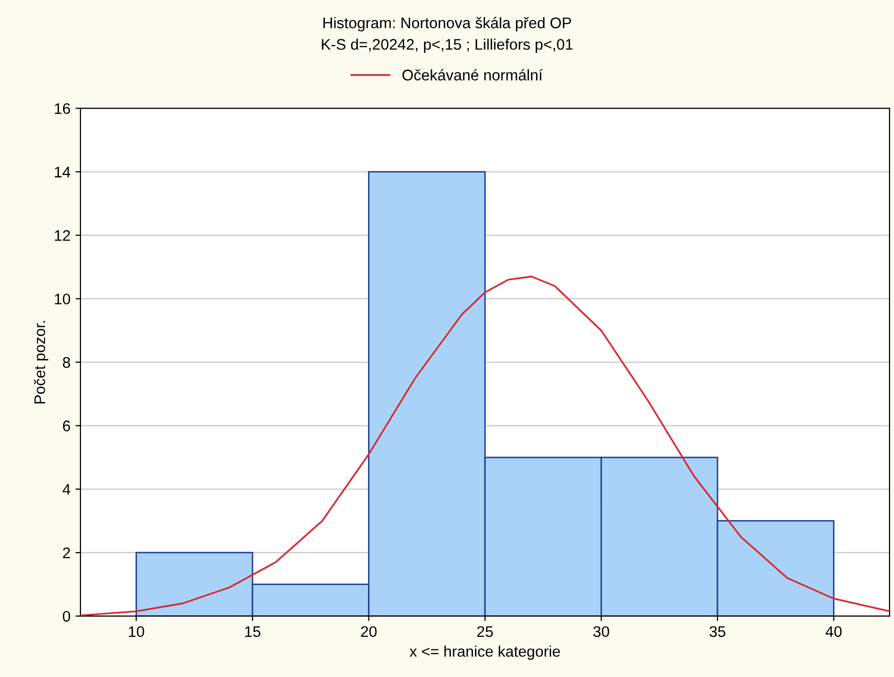 The height and width of the screenshot is (677, 894). Describe the element at coordinates (136, 632) in the screenshot. I see `x-tick-label: 10` at that location.